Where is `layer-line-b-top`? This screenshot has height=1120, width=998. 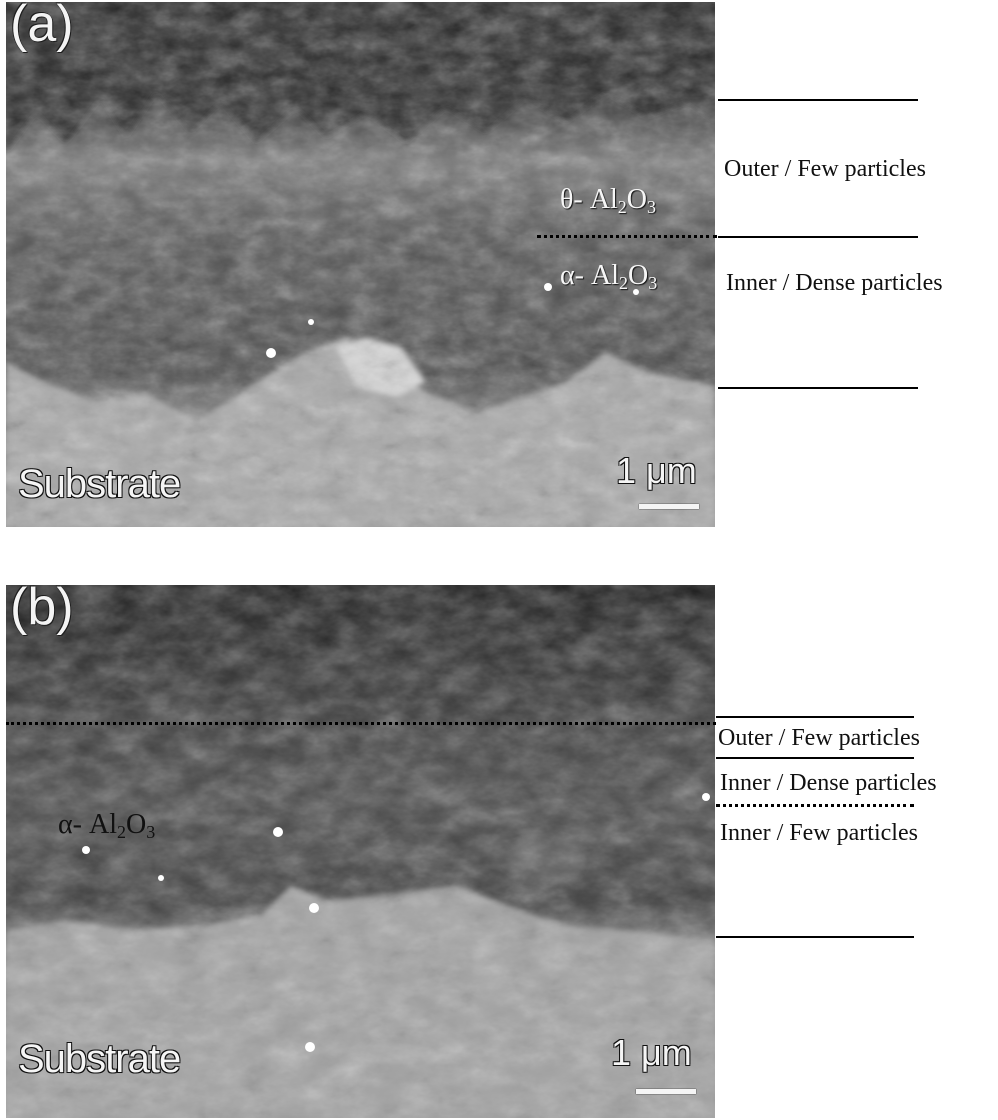
layer-line-b-top is located at coordinates (815, 717).